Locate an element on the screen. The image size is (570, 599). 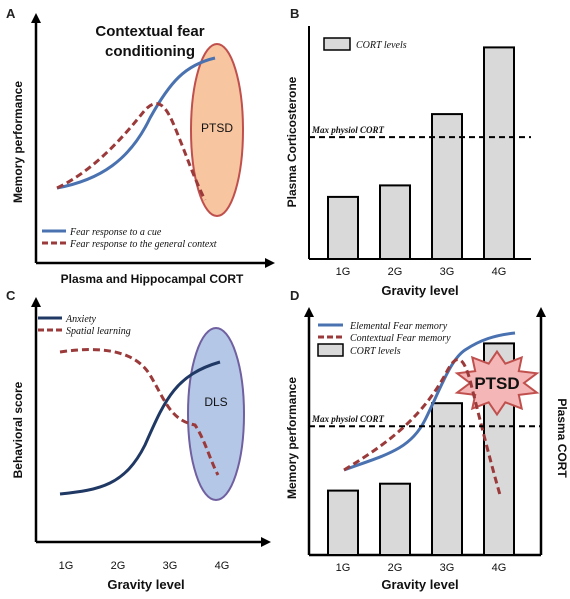
panel-c-anxiety-curve is located at coordinates (140, 428).